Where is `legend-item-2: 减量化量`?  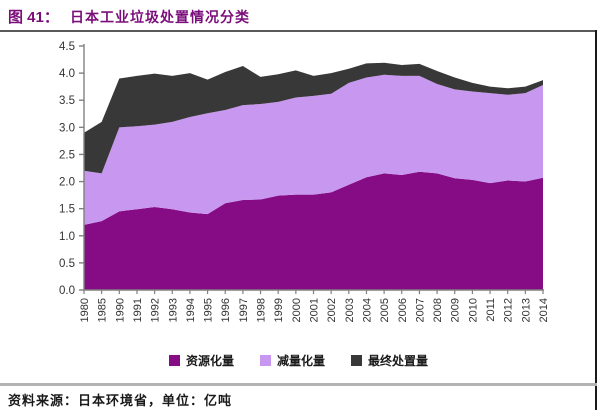
legend-item-2: 减量化量 is located at coordinates (292, 360).